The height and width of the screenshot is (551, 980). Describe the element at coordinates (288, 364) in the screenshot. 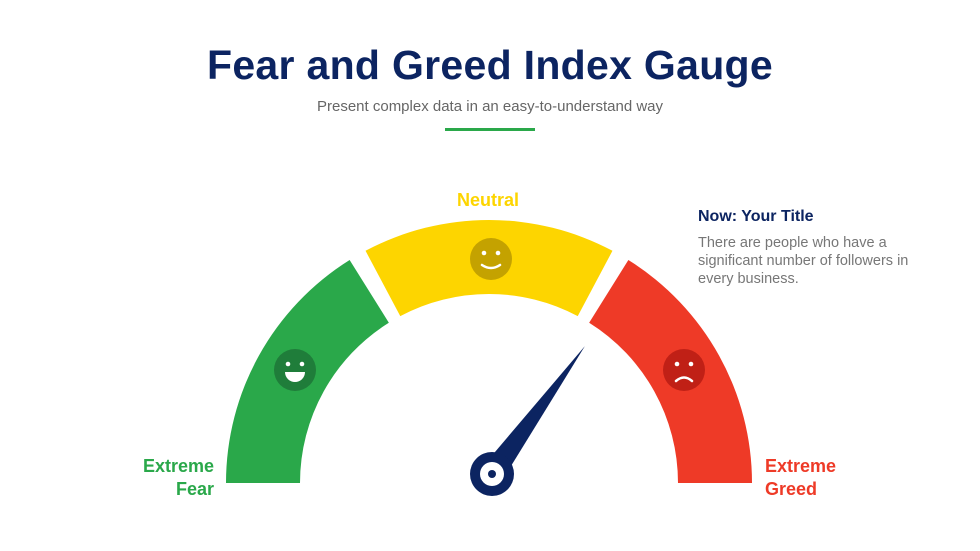

I see `laughing-face-icon-left-eye` at that location.